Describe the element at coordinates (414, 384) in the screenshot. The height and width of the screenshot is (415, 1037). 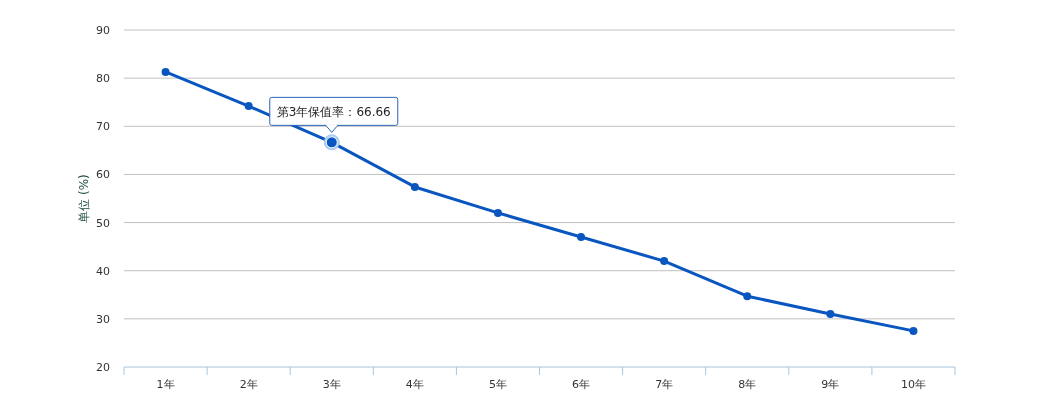
I see `x-tick-label: 4年` at that location.